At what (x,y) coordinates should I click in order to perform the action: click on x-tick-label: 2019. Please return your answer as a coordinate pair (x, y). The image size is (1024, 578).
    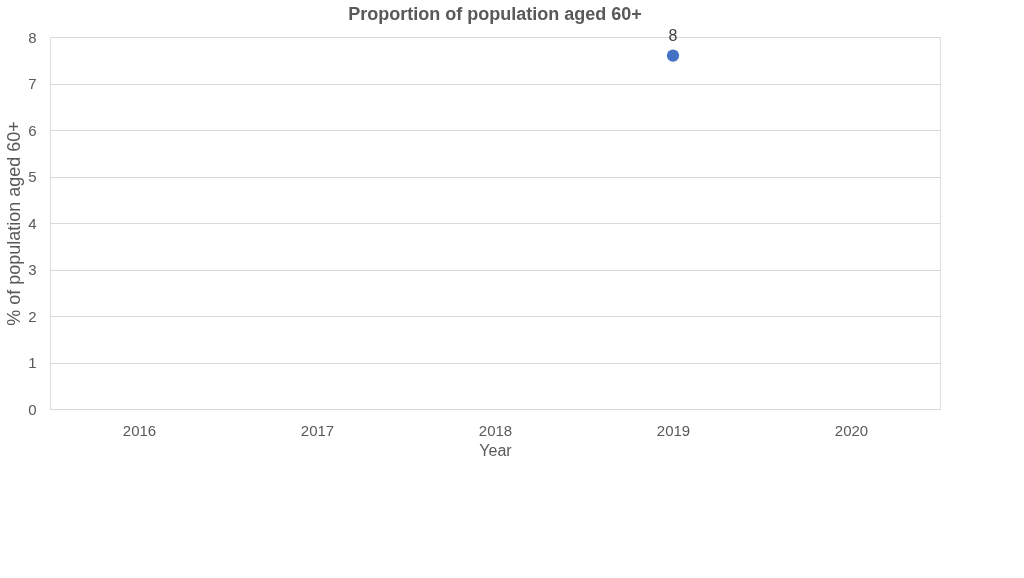
    Looking at the image, I should click on (673, 430).